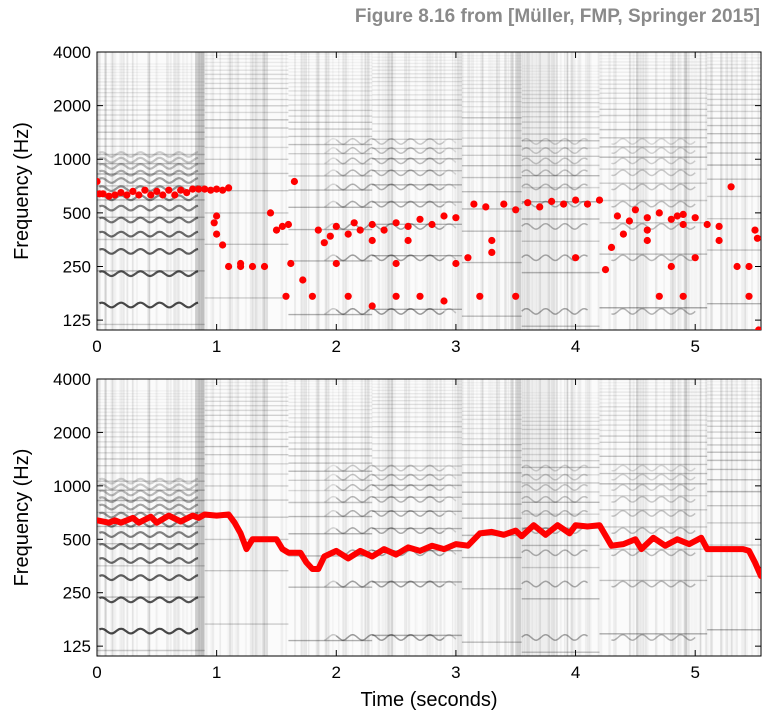 This screenshot has width=774, height=717. Describe the element at coordinates (455, 672) in the screenshot. I see `x-tick-label: 3` at that location.